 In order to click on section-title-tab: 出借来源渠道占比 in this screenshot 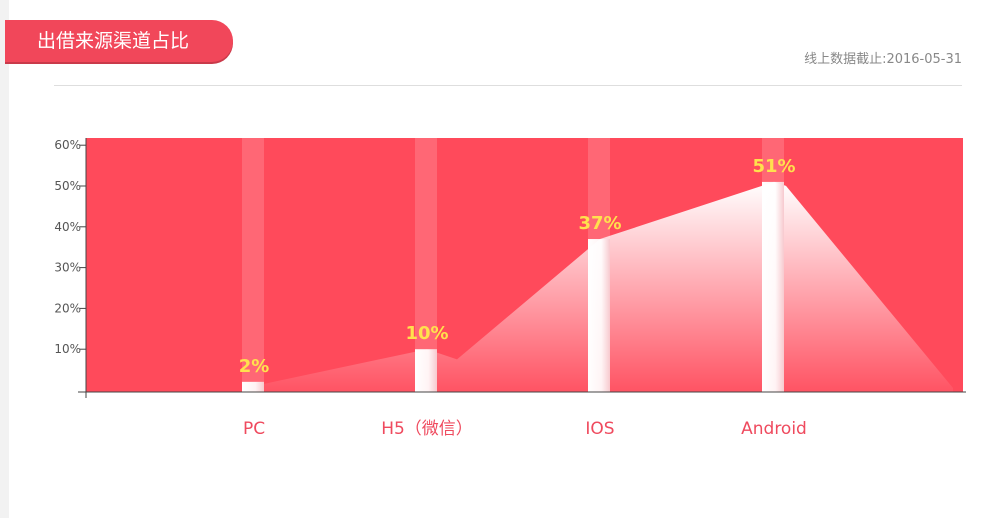, I will do `click(119, 41)`.